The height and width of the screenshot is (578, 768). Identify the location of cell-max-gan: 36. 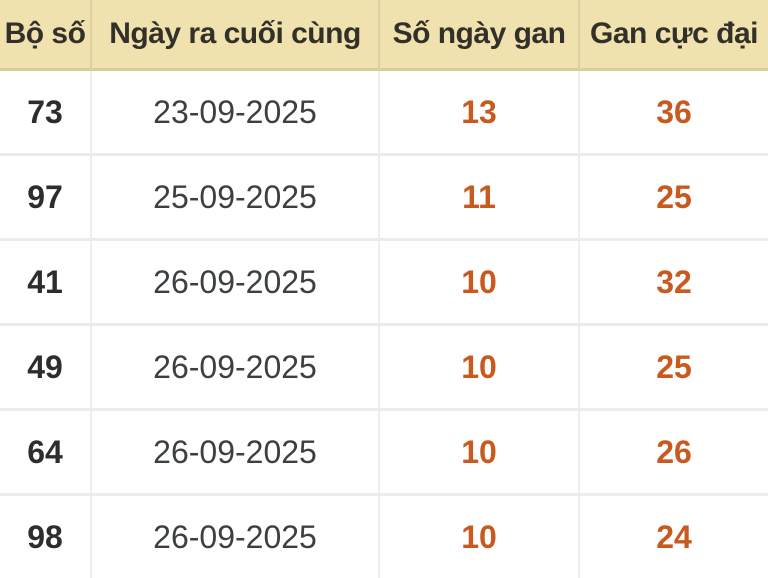
(674, 113).